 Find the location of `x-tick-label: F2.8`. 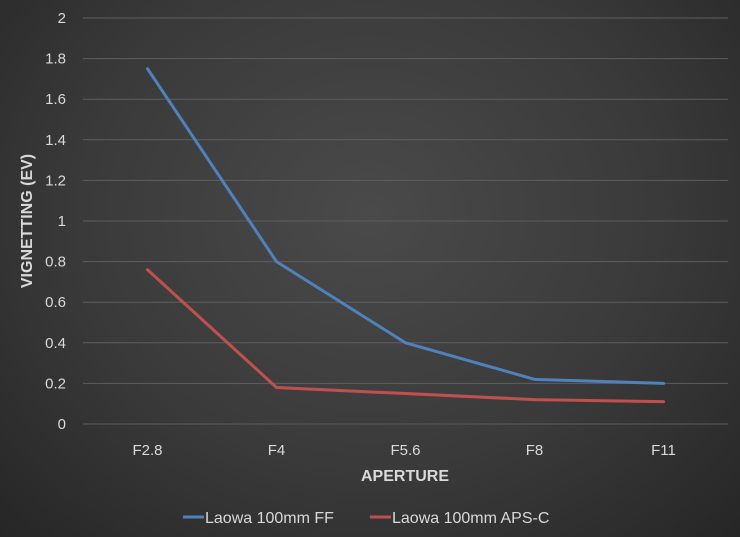

x-tick-label: F2.8 is located at coordinates (147, 450).